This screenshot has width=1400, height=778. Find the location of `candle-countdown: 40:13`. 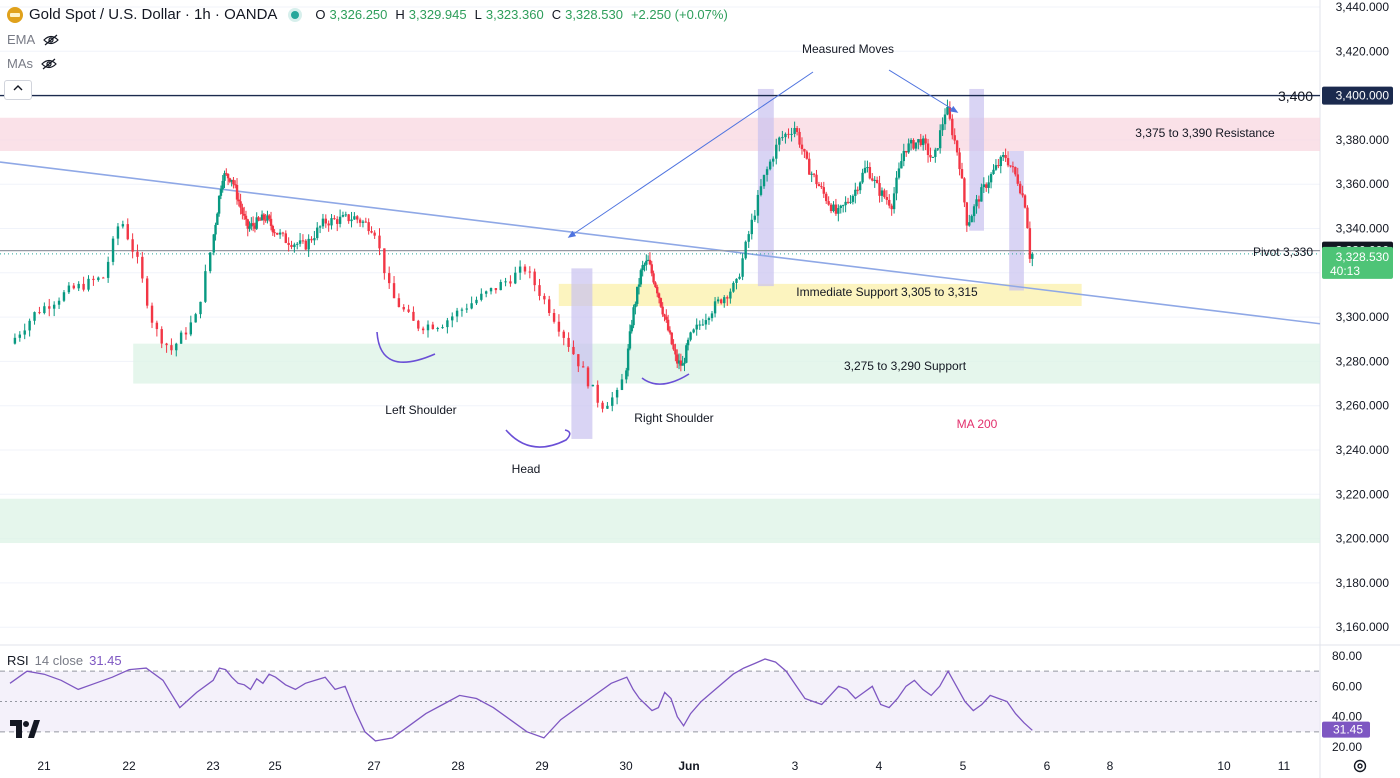

candle-countdown: 40:13 is located at coordinates (1345, 271).